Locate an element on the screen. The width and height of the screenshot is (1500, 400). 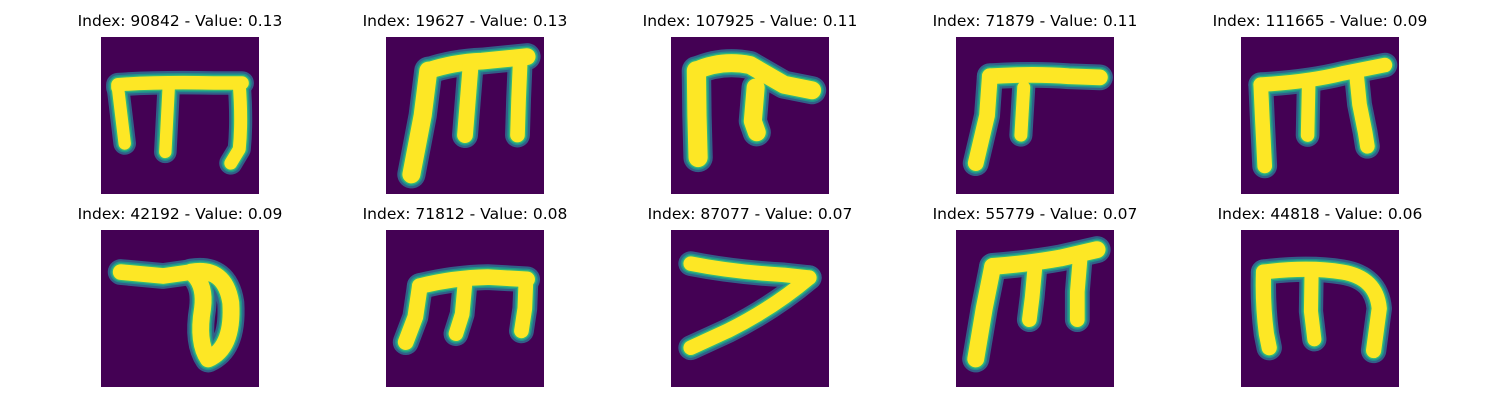
handwritten-loop-glyph is located at coordinates (176, 315).